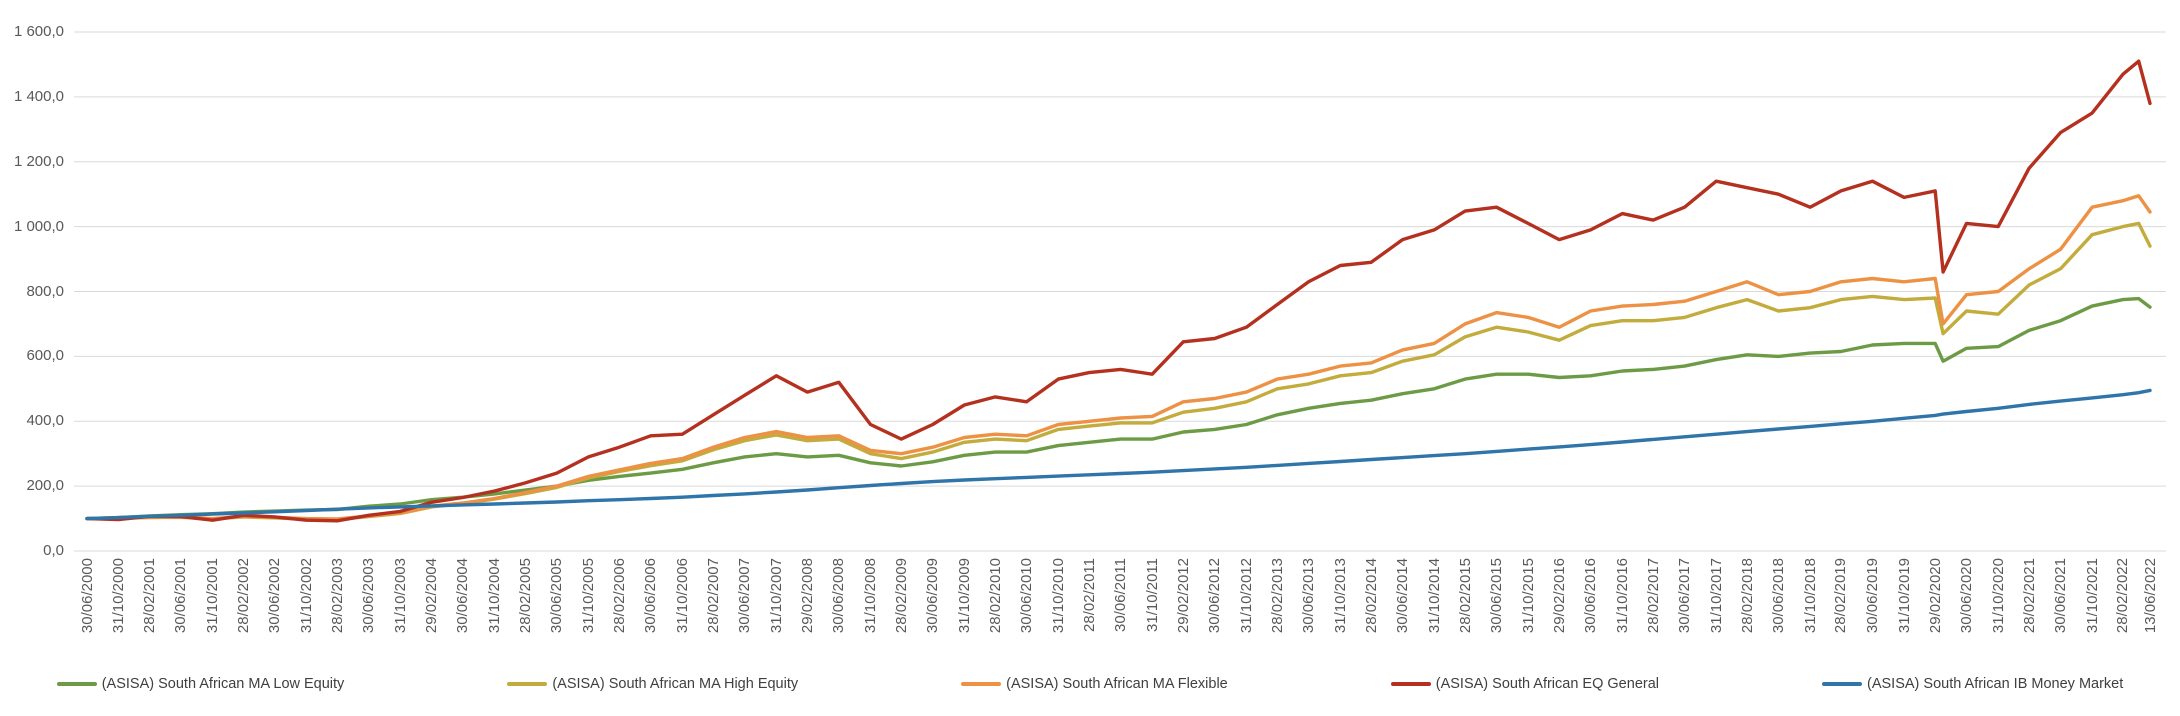  Describe the element at coordinates (1872, 596) in the screenshot. I see `x-axis-label: 30/06/2019` at that location.